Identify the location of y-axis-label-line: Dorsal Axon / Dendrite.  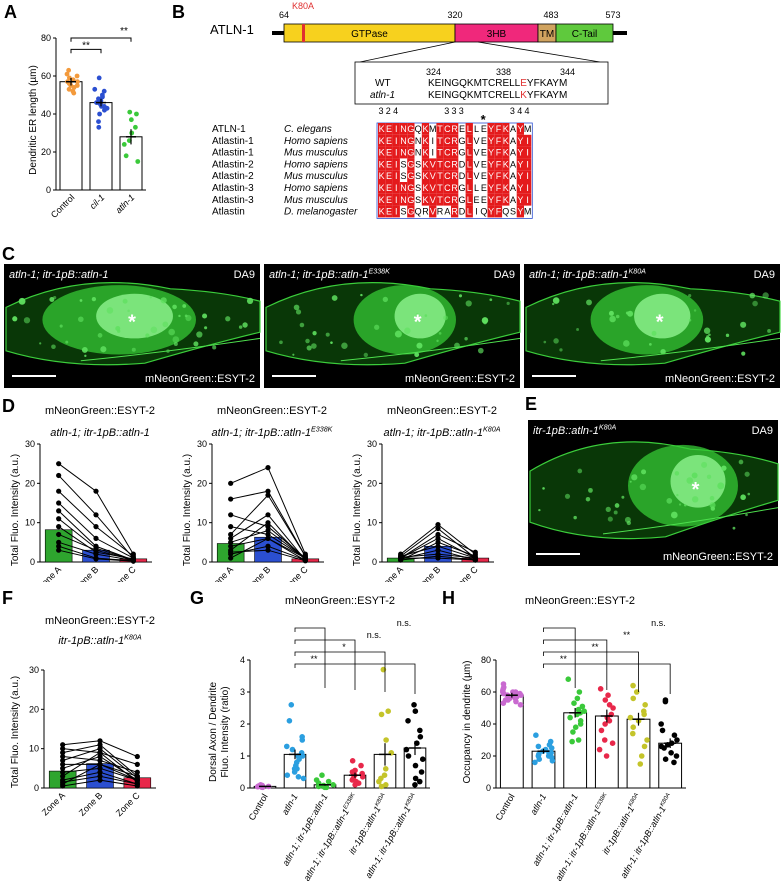
(213, 732).